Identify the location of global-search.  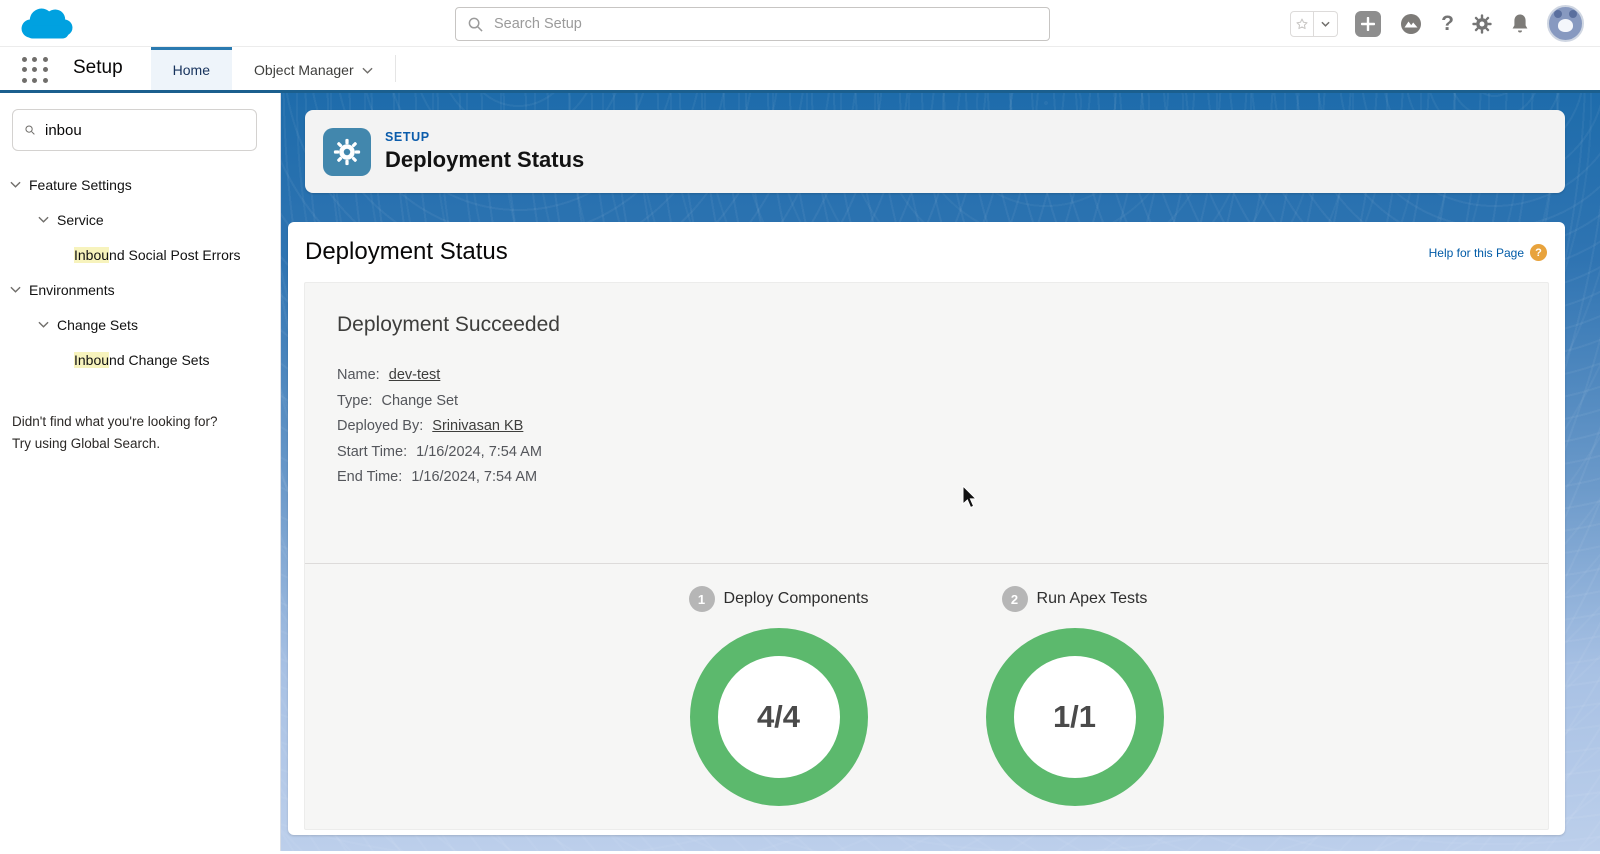
(752, 24).